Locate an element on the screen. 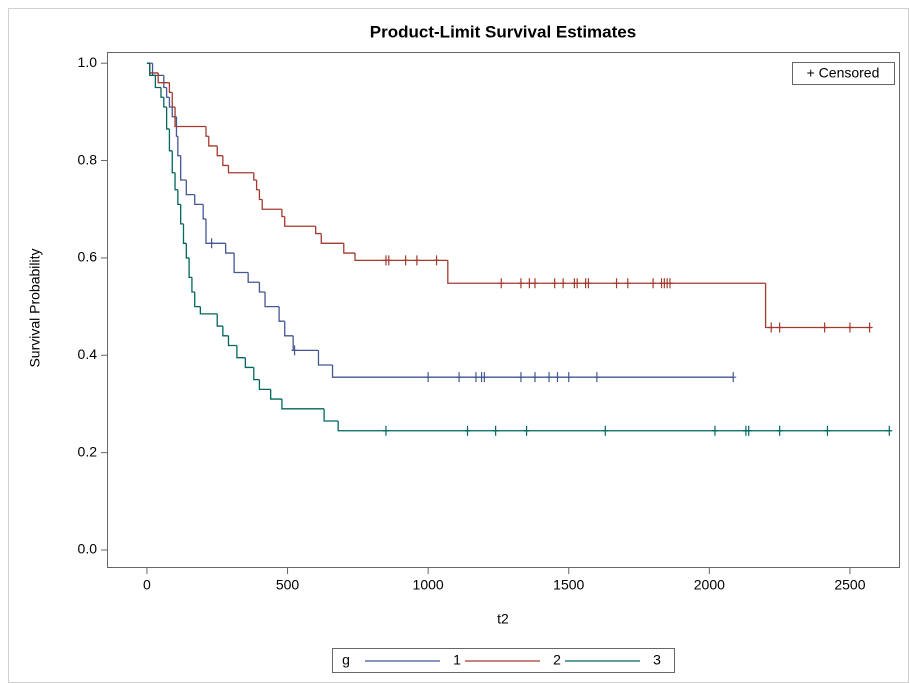 The width and height of the screenshot is (910, 683). chart-title: Product-Limit Survival Estimates is located at coordinates (503, 31).